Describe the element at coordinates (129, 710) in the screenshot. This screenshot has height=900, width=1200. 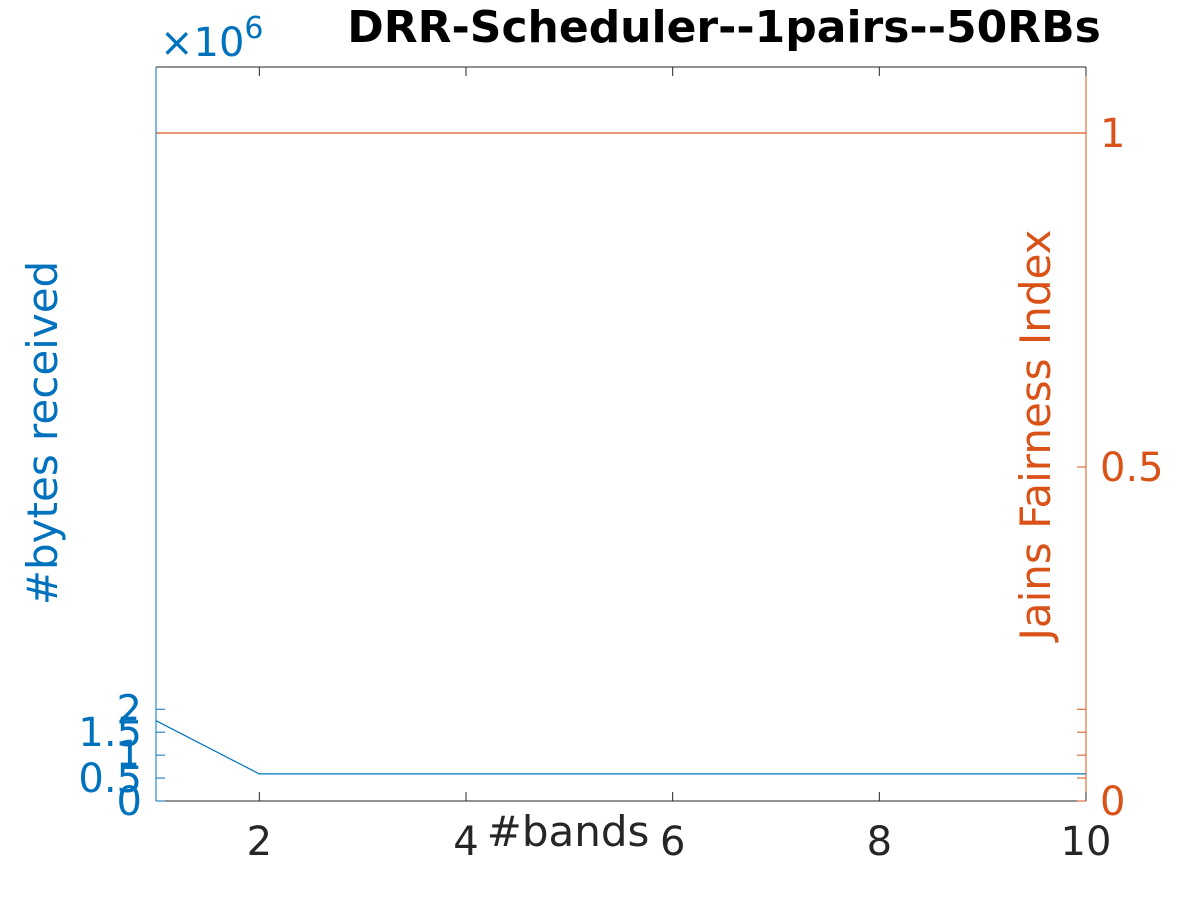
I see `left-y-tick-label: 2` at that location.